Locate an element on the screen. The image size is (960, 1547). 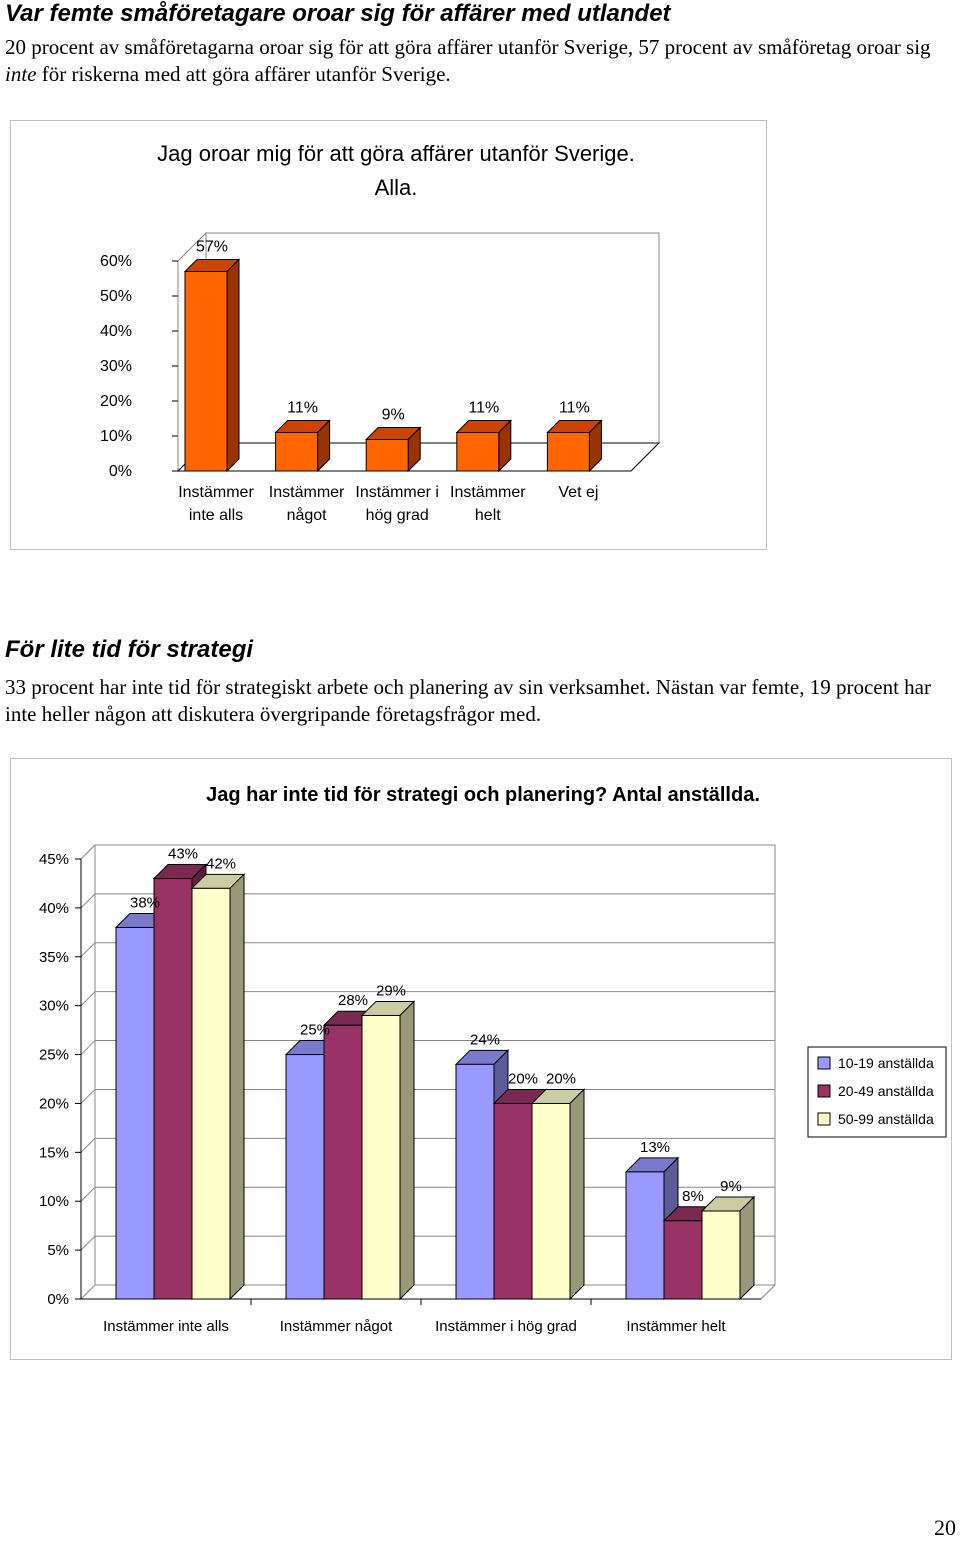
chart2-value-label: 43% is located at coordinates (183, 854).